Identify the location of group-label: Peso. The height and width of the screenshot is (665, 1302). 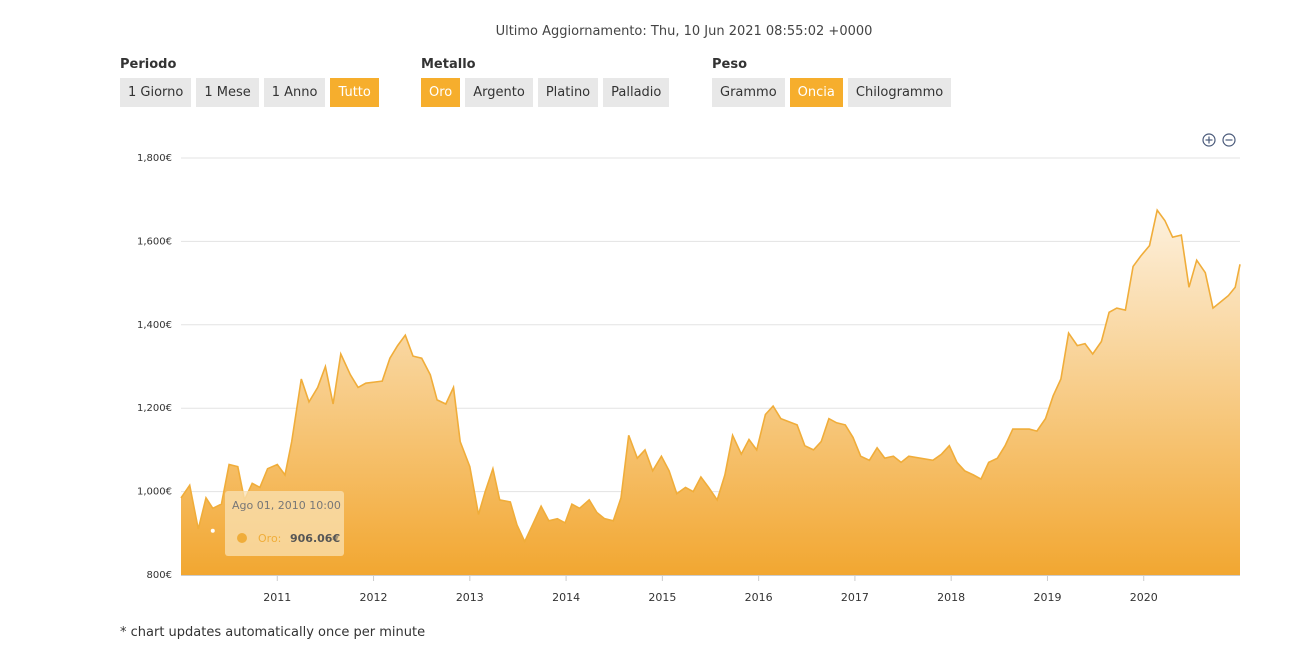
(730, 64).